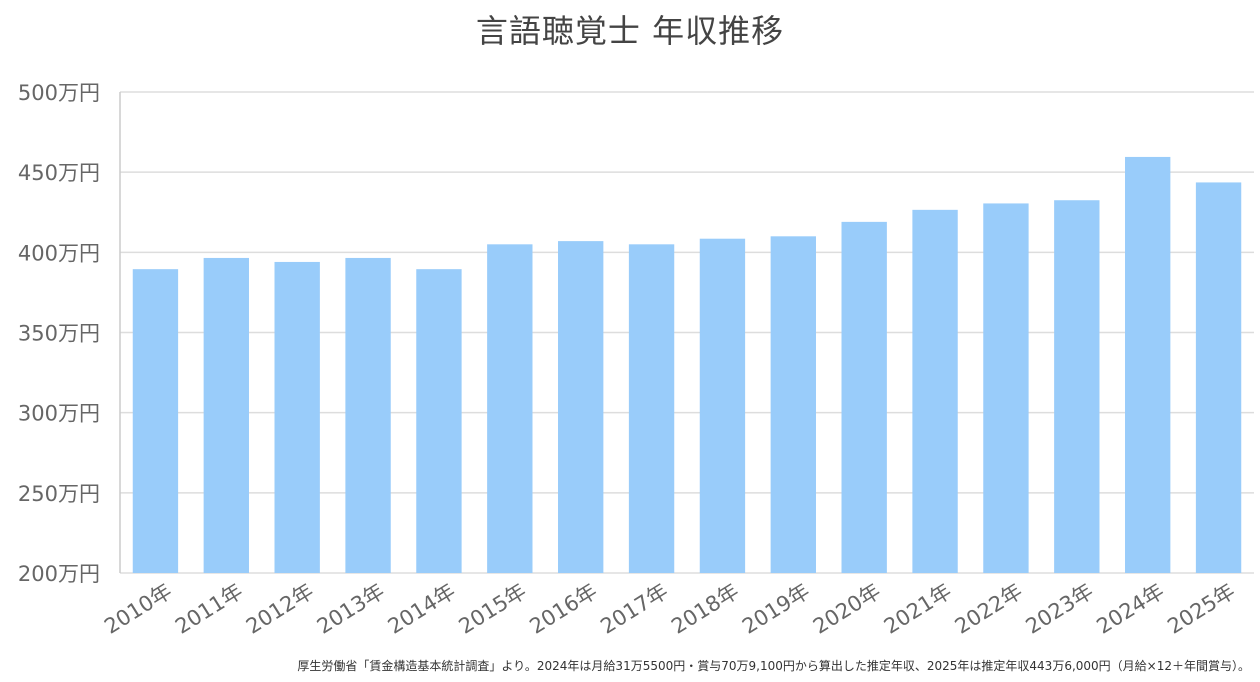  I want to click on y-tick-label-450: 450万円, so click(59, 173).